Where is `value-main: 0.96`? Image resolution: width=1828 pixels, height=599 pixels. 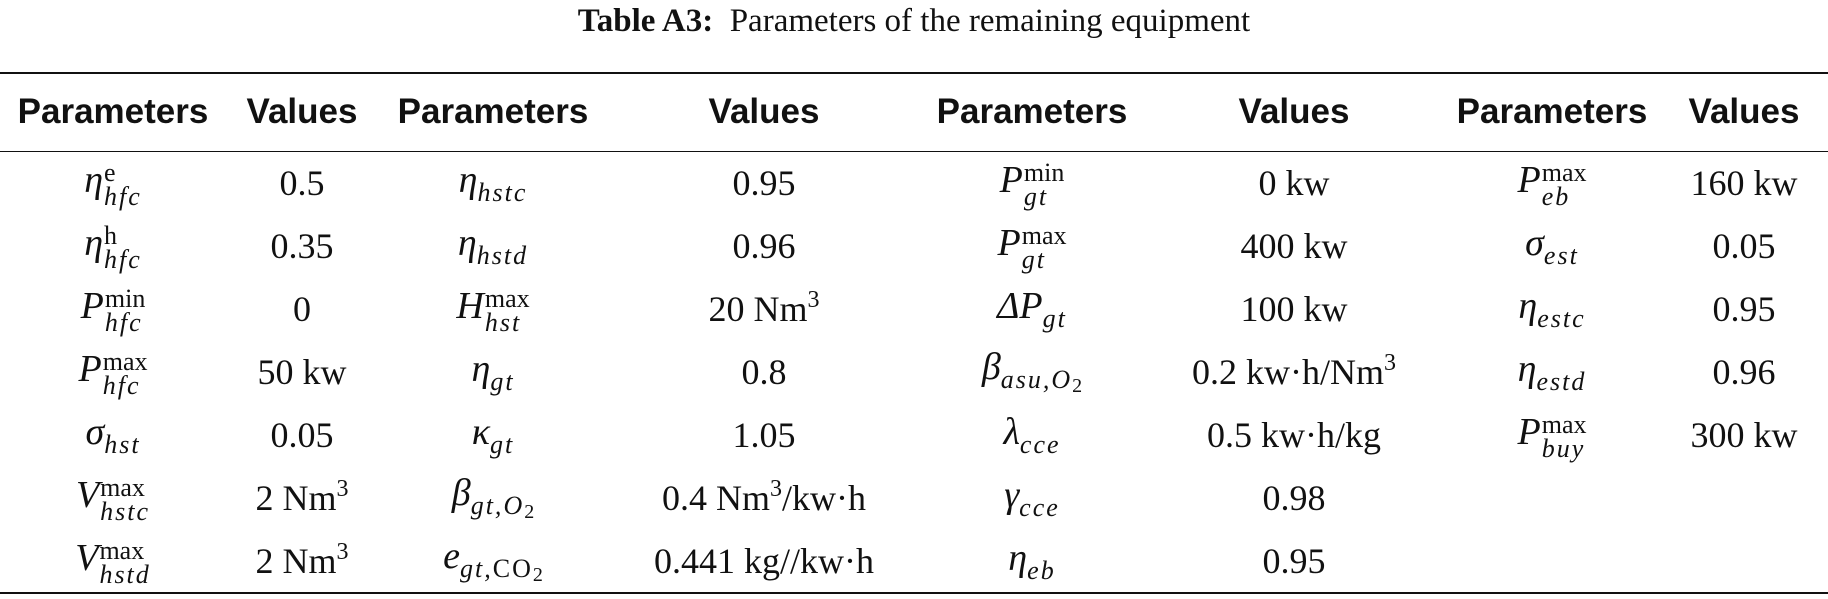 value-main: 0.96 is located at coordinates (1744, 371).